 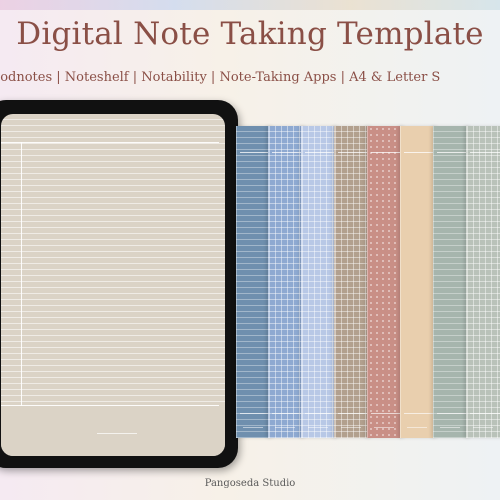 I want to click on page-peach-plain, so click(x=419, y=282).